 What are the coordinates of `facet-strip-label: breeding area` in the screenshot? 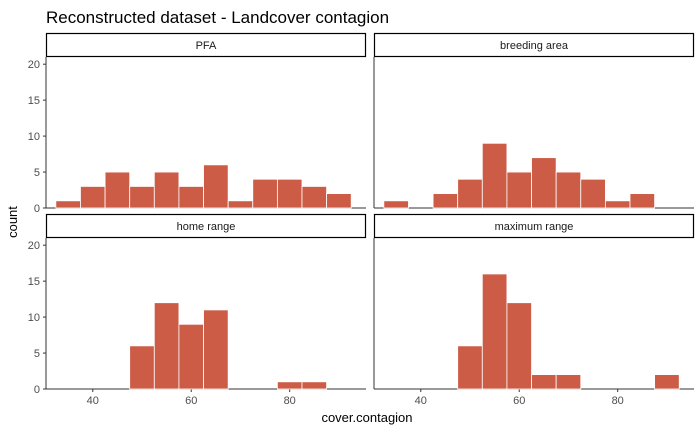 It's located at (534, 46).